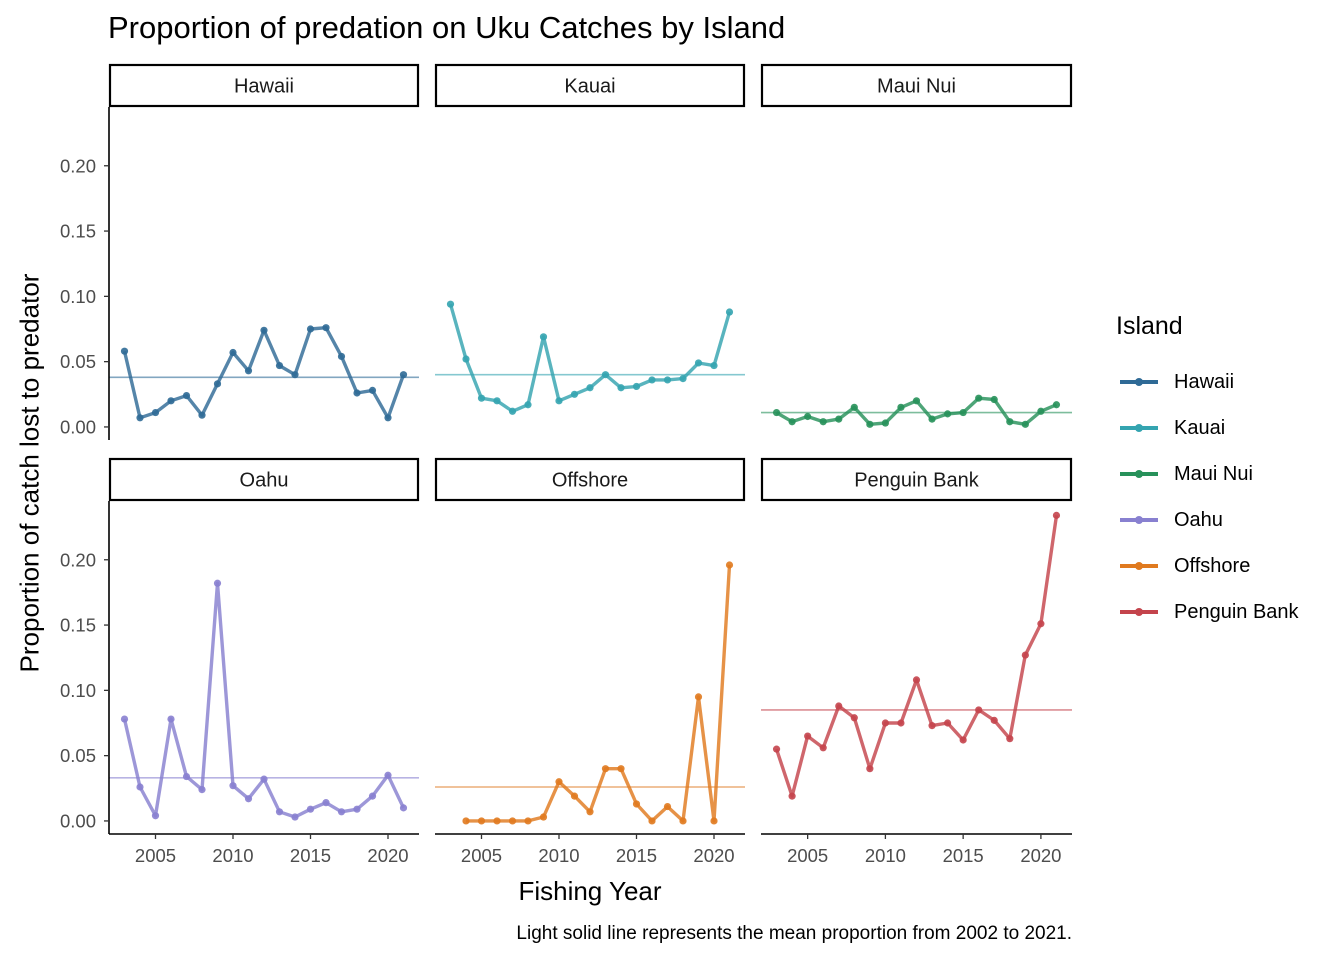 This screenshot has height=960, width=1344. What do you see at coordinates (590, 239) in the screenshot?
I see `facet-kauai: Kauai` at bounding box center [590, 239].